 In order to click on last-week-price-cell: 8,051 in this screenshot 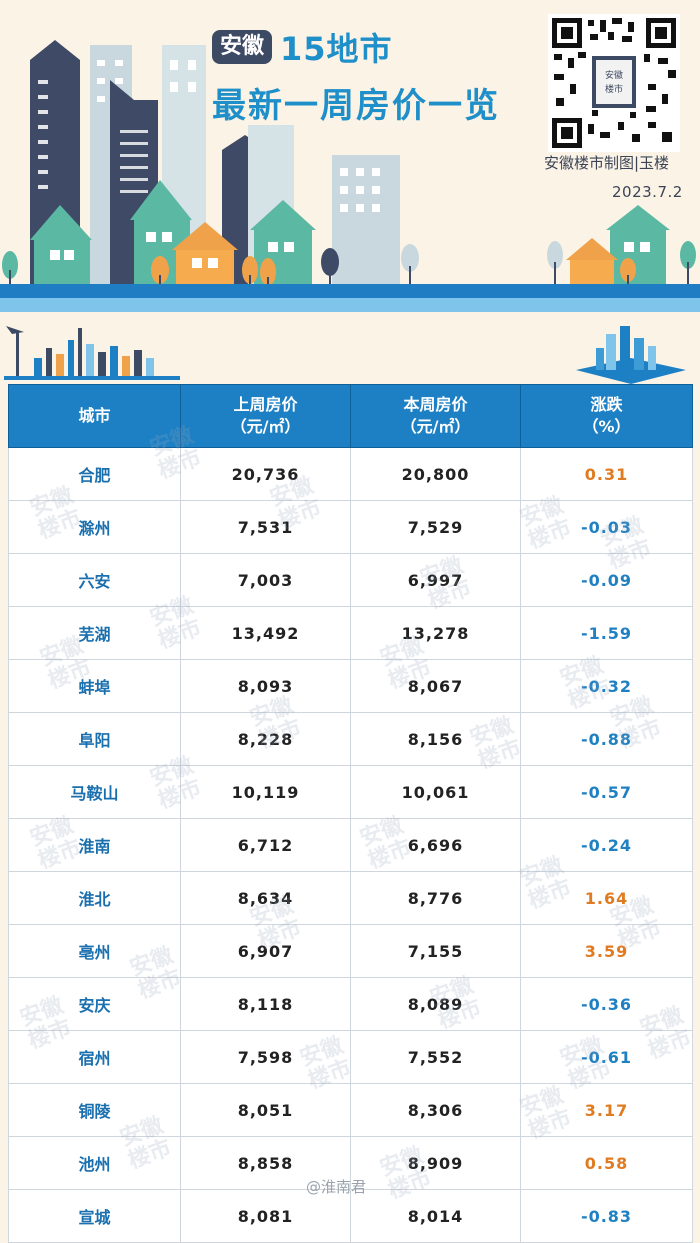, I will do `click(265, 1110)`.